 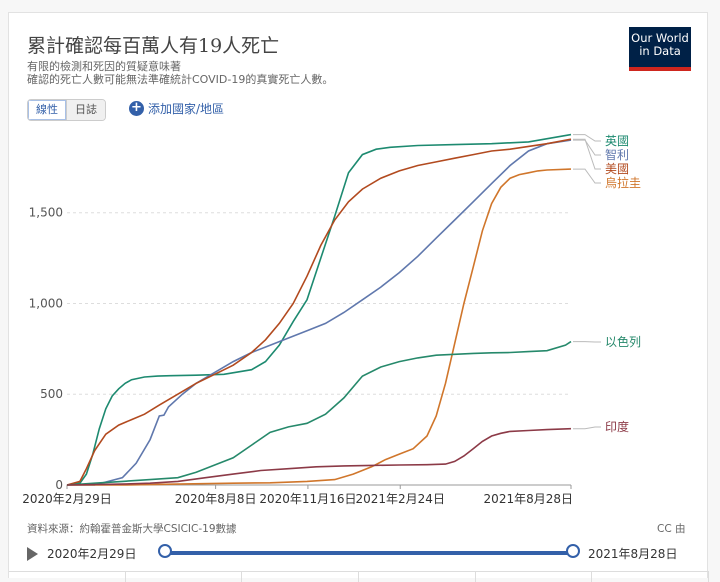 What do you see at coordinates (51, 394) in the screenshot?
I see `y-tick-label: 500` at bounding box center [51, 394].